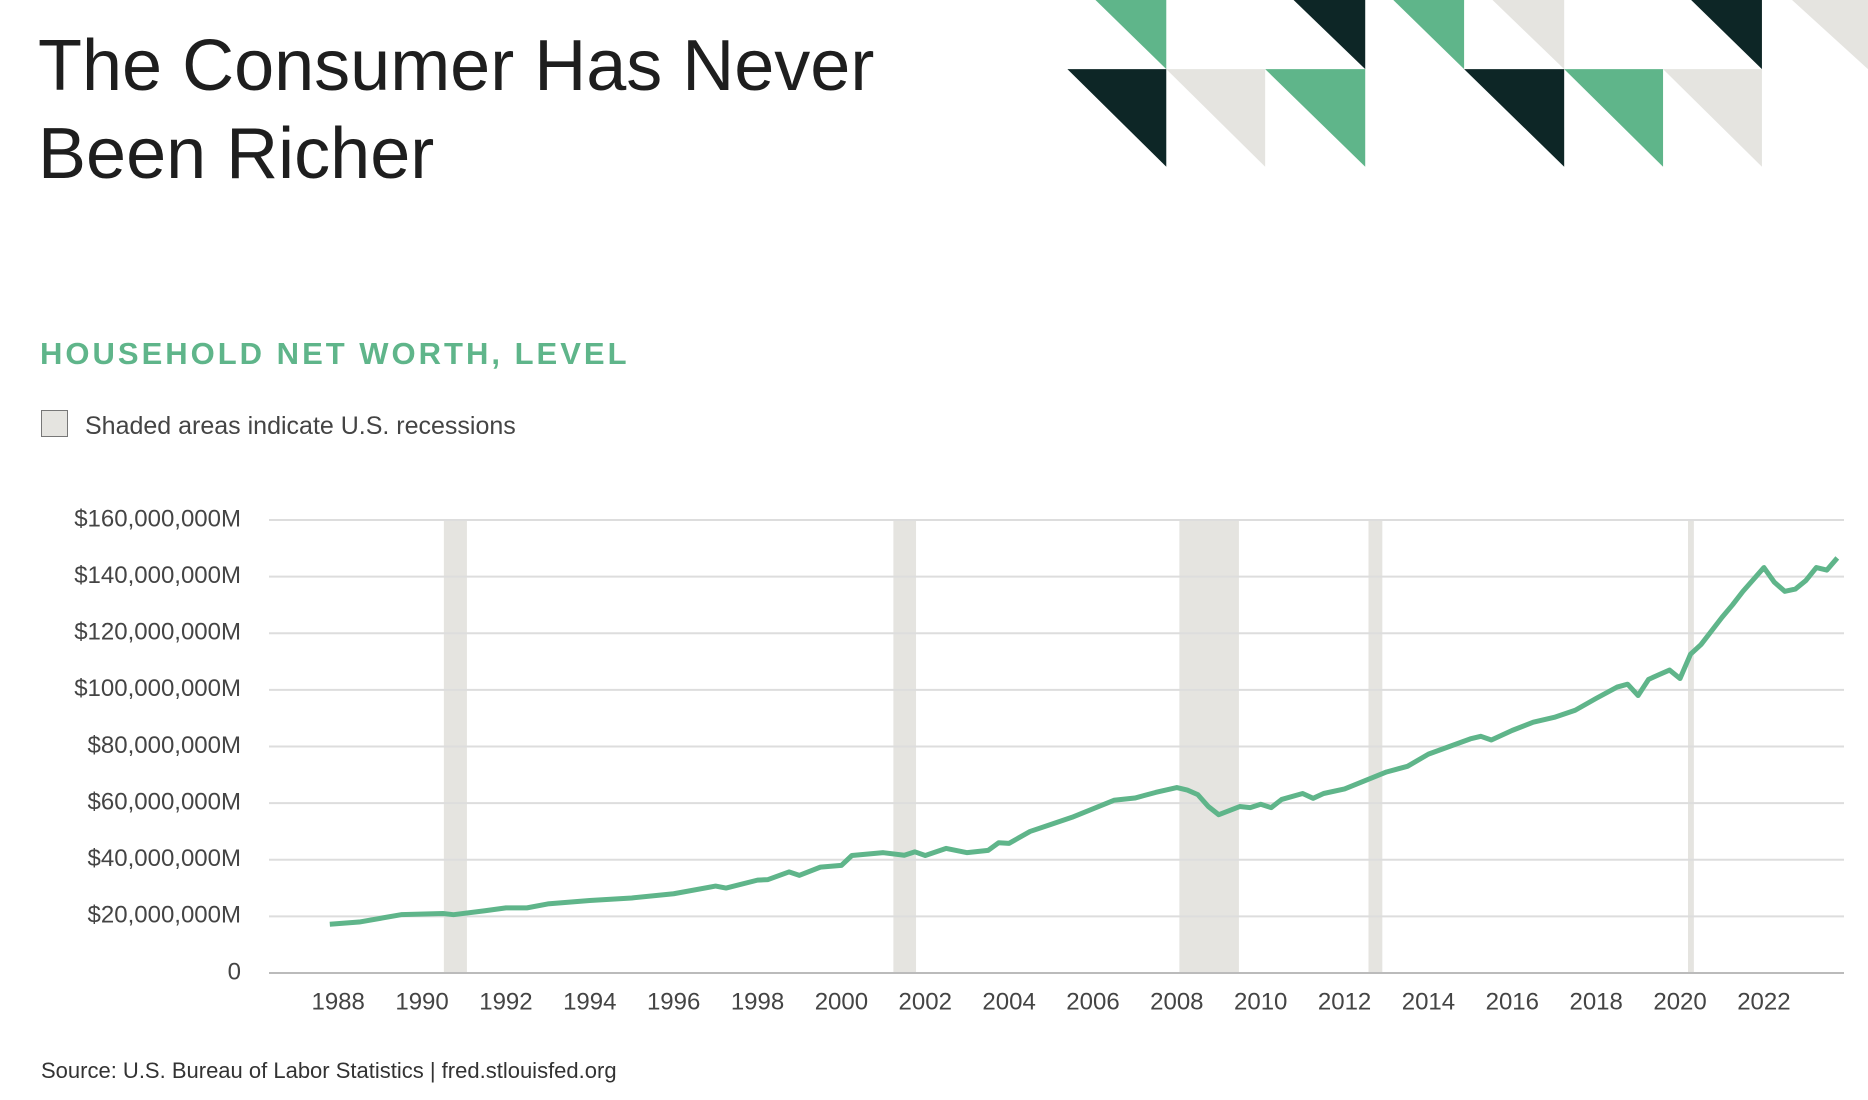 This screenshot has width=1868, height=1100. I want to click on chart-subtitle: HOUSEHOLD NET WORTH, LEVEL, so click(335, 353).